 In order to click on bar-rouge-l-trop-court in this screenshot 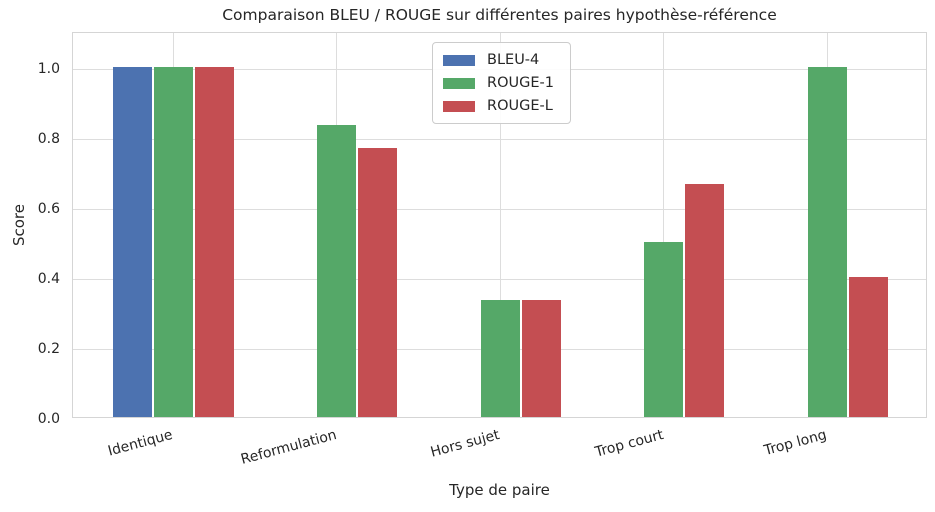, I will do `click(704, 300)`.